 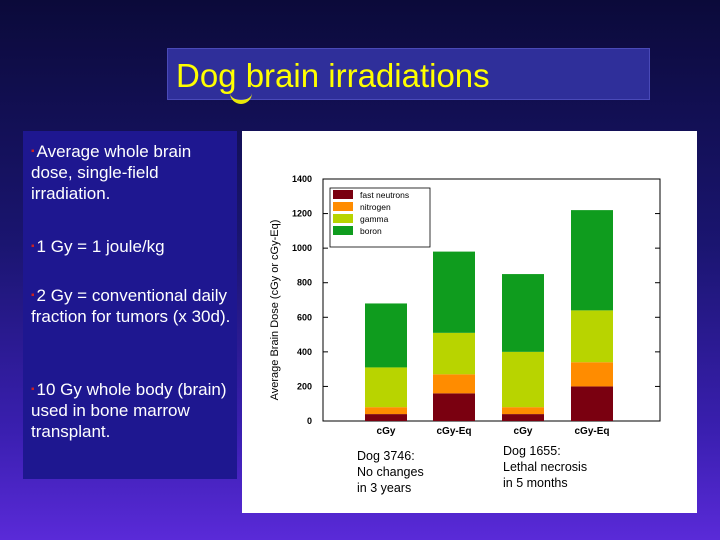 I want to click on legend-label: nitrogen, so click(x=375, y=207).